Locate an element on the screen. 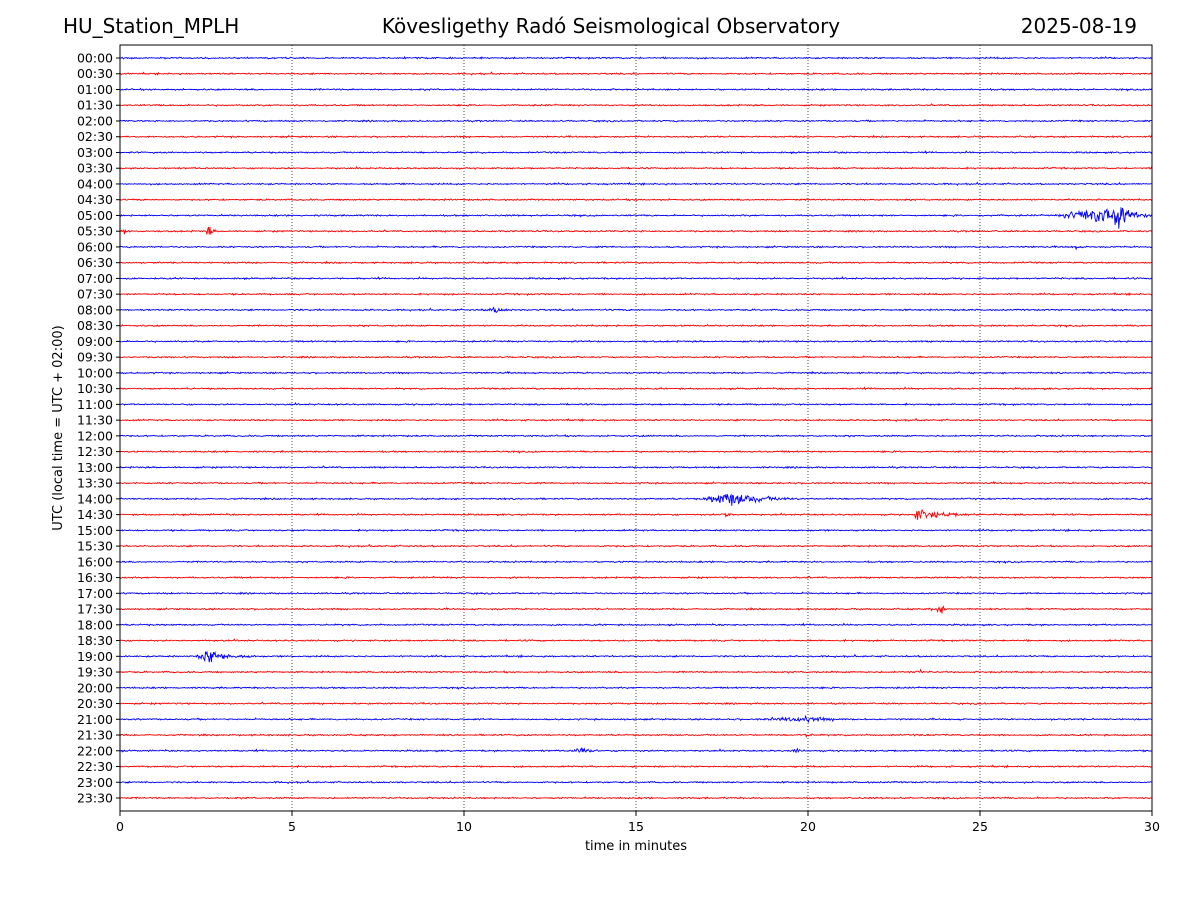 The width and height of the screenshot is (1200, 900). x-tick-label: 25 is located at coordinates (980, 826).